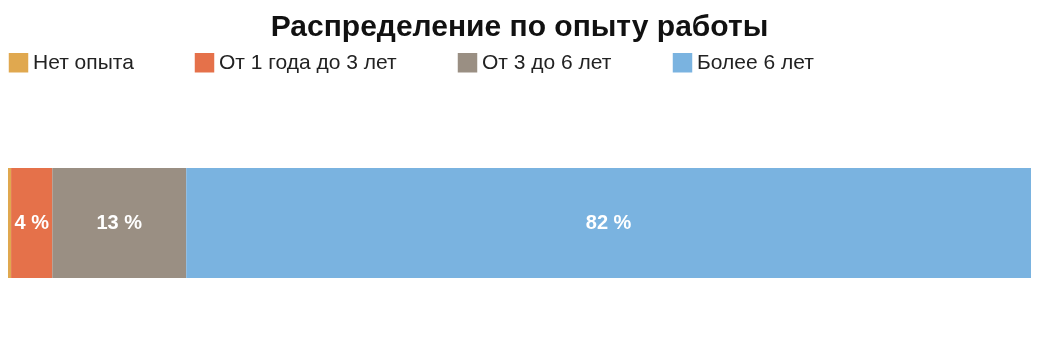  Describe the element at coordinates (756, 61) in the screenshot. I see `legend-label: Более 6 лет` at that location.